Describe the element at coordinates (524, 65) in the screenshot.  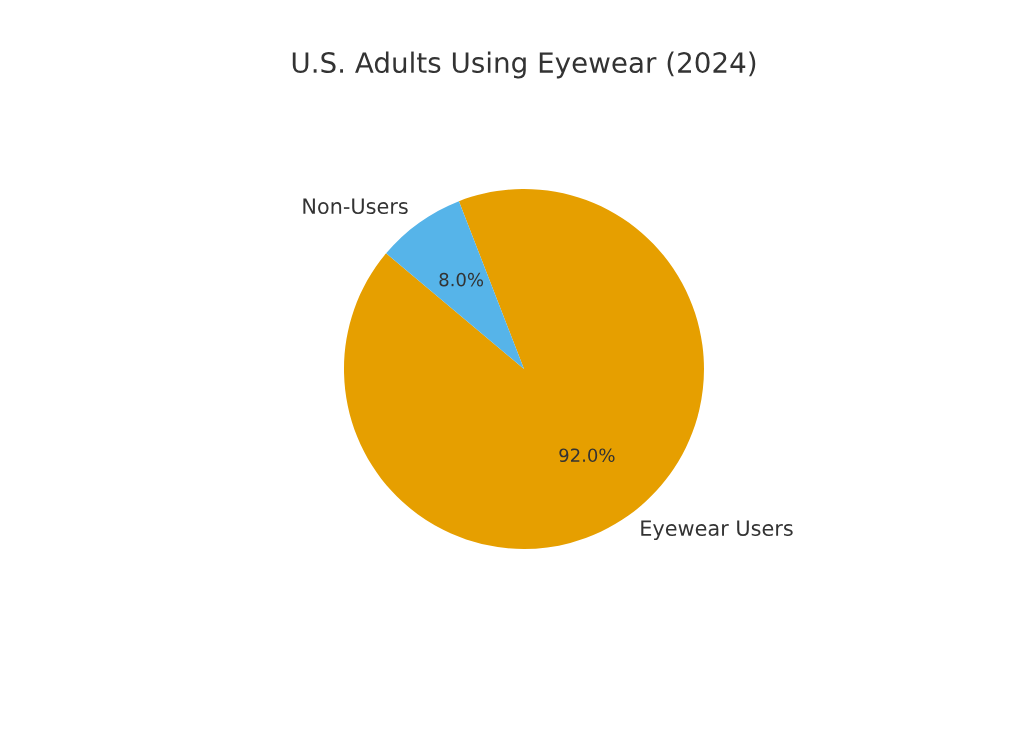
I see `chart-title: U.S. Adults Using Eyewear (2024)` at that location.